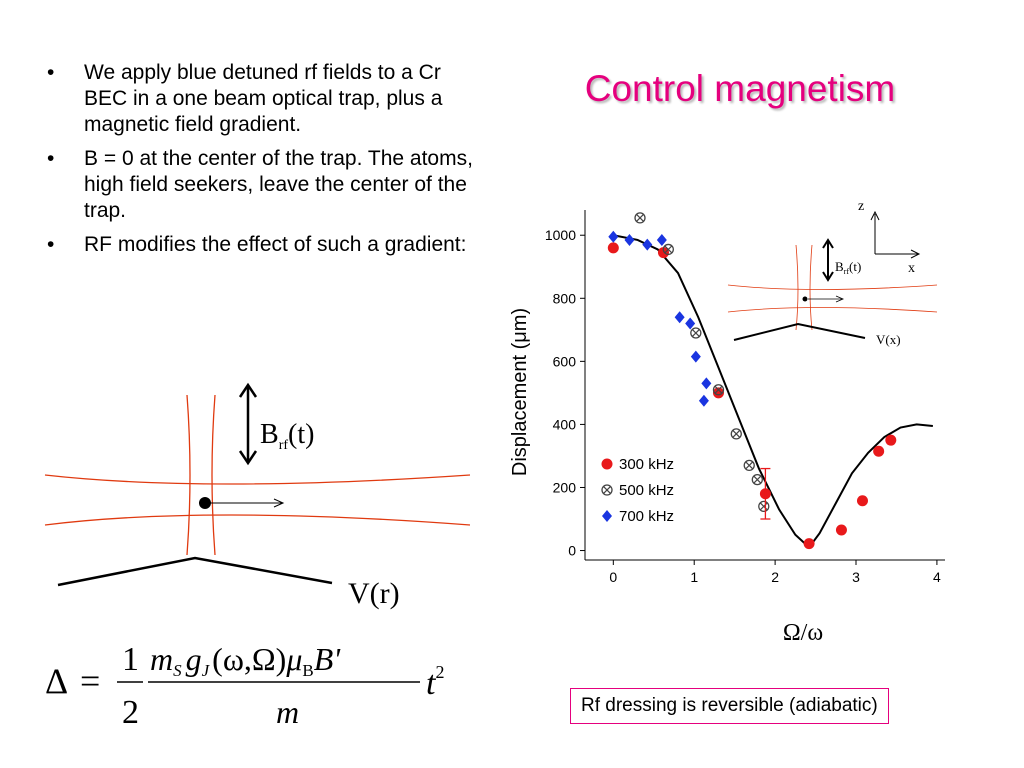 This screenshot has height=768, width=1024. I want to click on x-tick-label: 1, so click(694, 577).